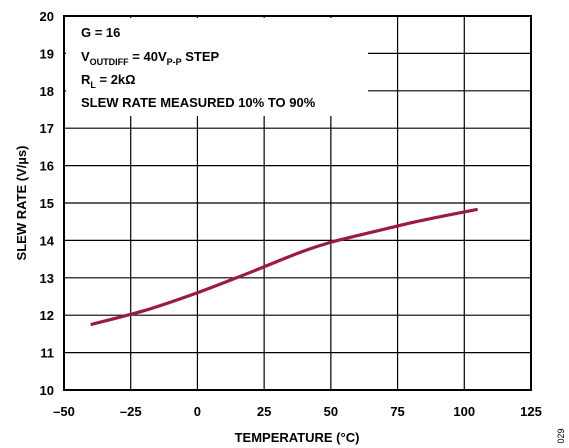 The height and width of the screenshot is (448, 569). I want to click on x-axis-label: TEMPERATURE (°C), so click(297, 437).